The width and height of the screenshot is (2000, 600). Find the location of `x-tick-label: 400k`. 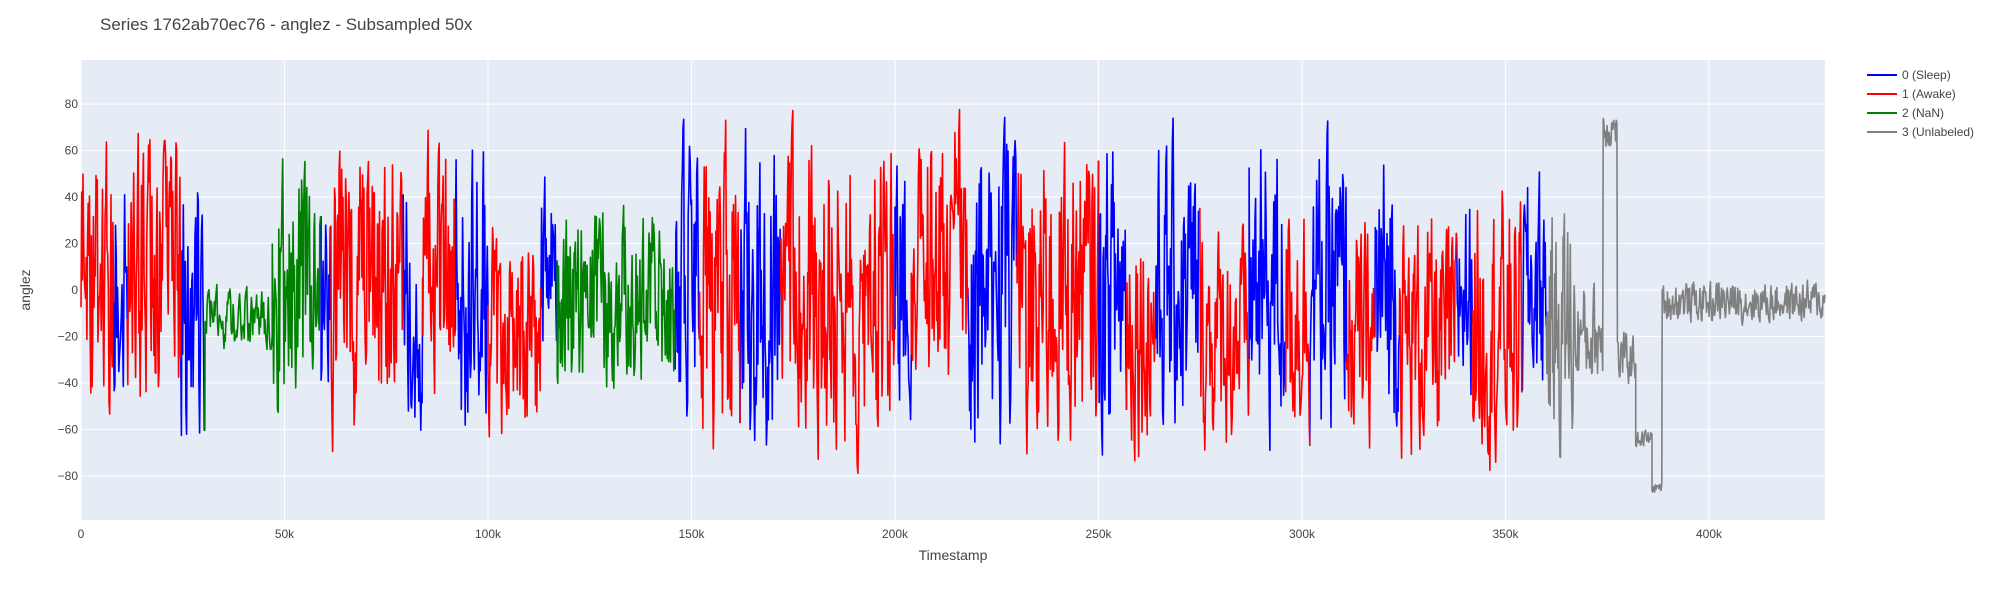

x-tick-label: 400k is located at coordinates (1709, 534).